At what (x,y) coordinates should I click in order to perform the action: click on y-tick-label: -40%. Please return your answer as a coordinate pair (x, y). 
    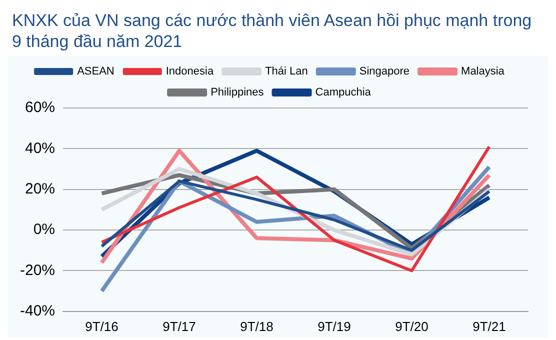
    Looking at the image, I should click on (38, 311).